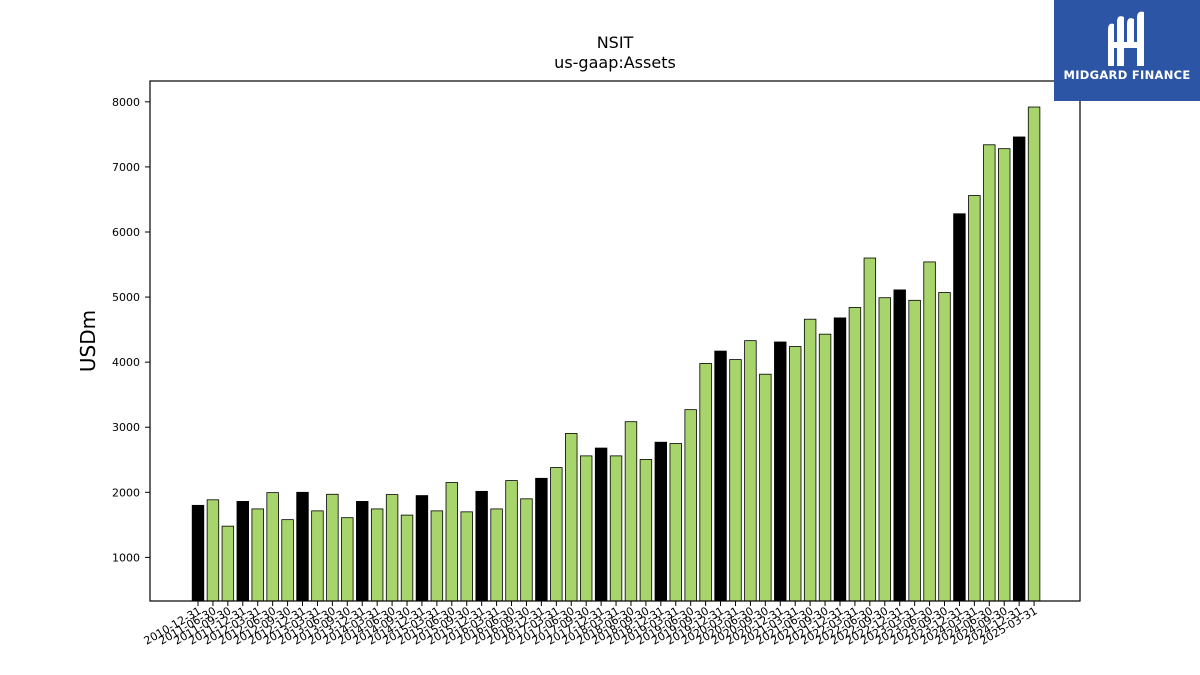 The width and height of the screenshot is (1200, 675). I want to click on y-tick-label: 4000, so click(126, 362).